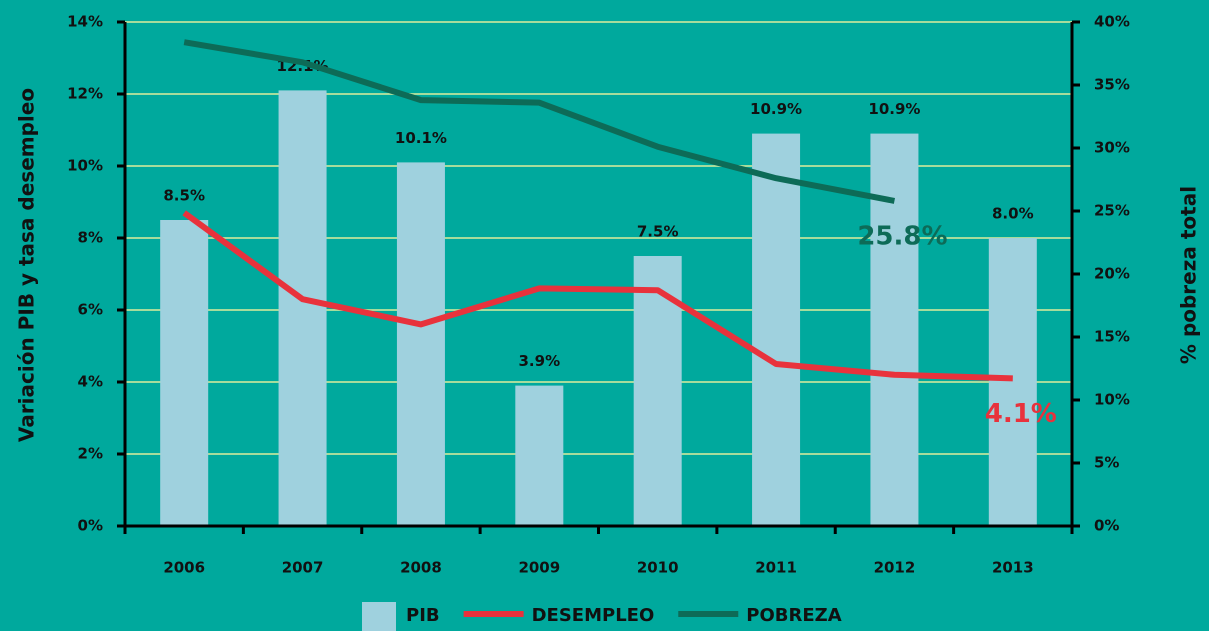  What do you see at coordinates (90, 310) in the screenshot?
I see `y-tick-label: 6%` at bounding box center [90, 310].